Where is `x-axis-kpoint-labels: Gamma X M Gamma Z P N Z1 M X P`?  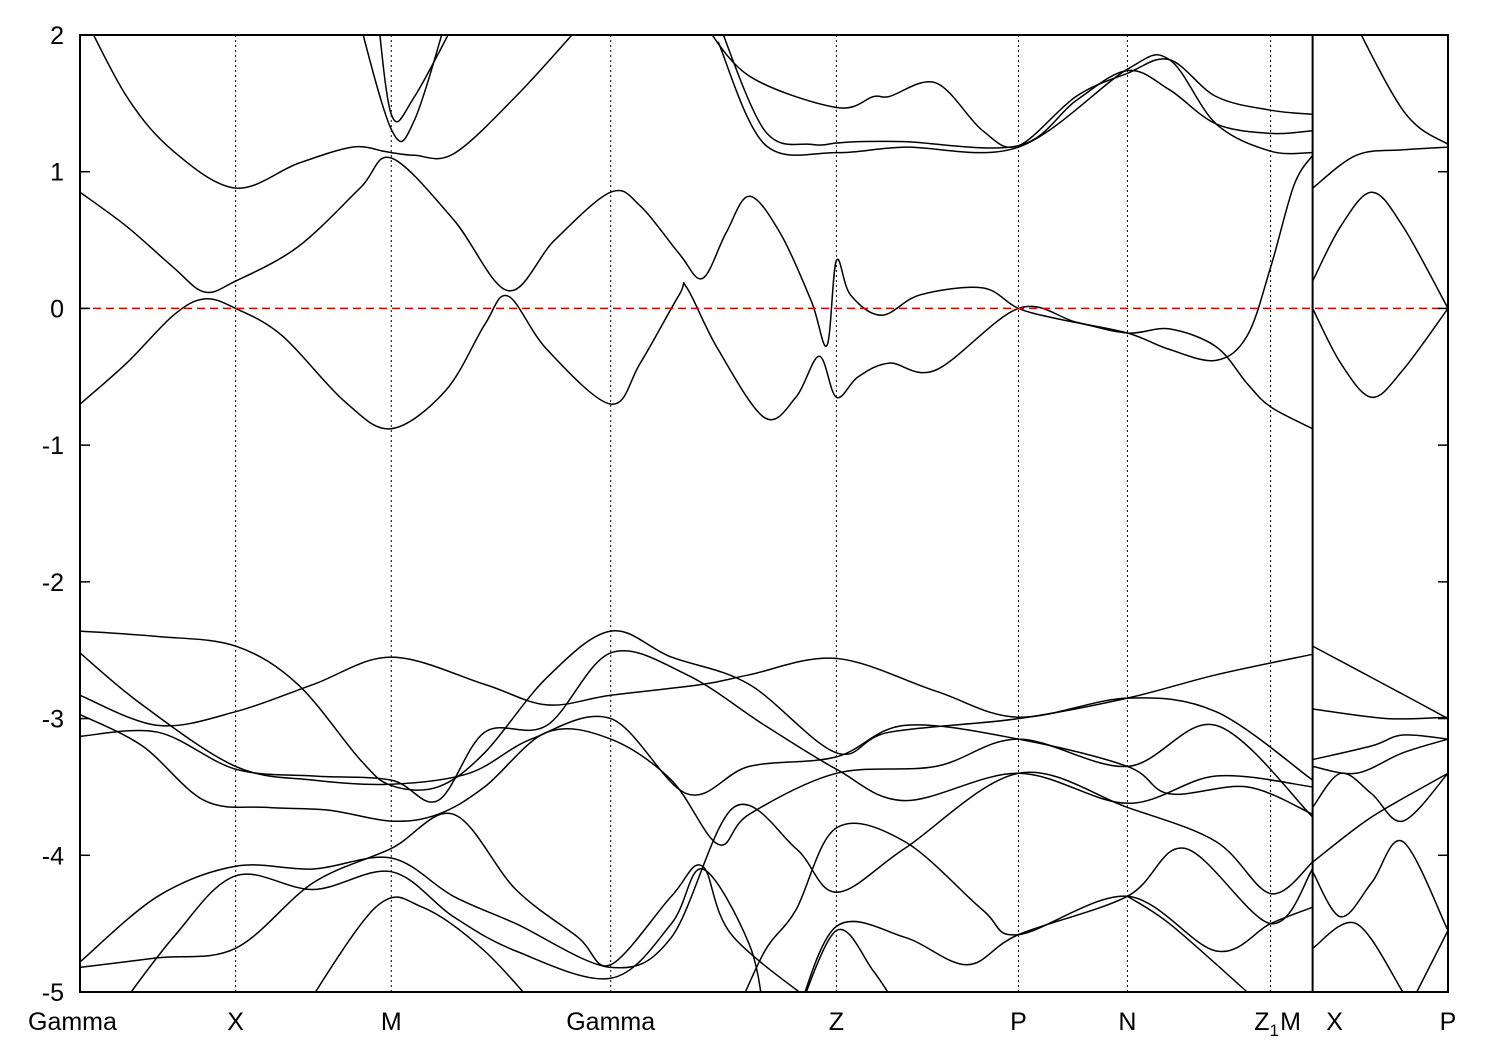
x-axis-kpoint-labels: Gamma X M Gamma Z P N Z1 M X P is located at coordinates (742, 1024).